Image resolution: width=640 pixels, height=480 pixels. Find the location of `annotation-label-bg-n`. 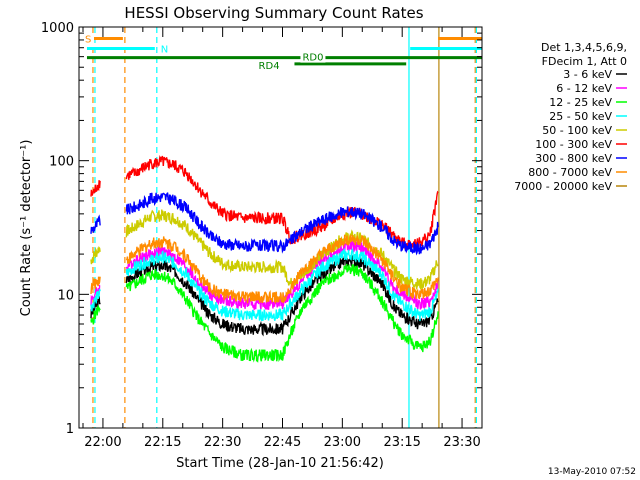

annotation-label-bg-n is located at coordinates (164, 49).